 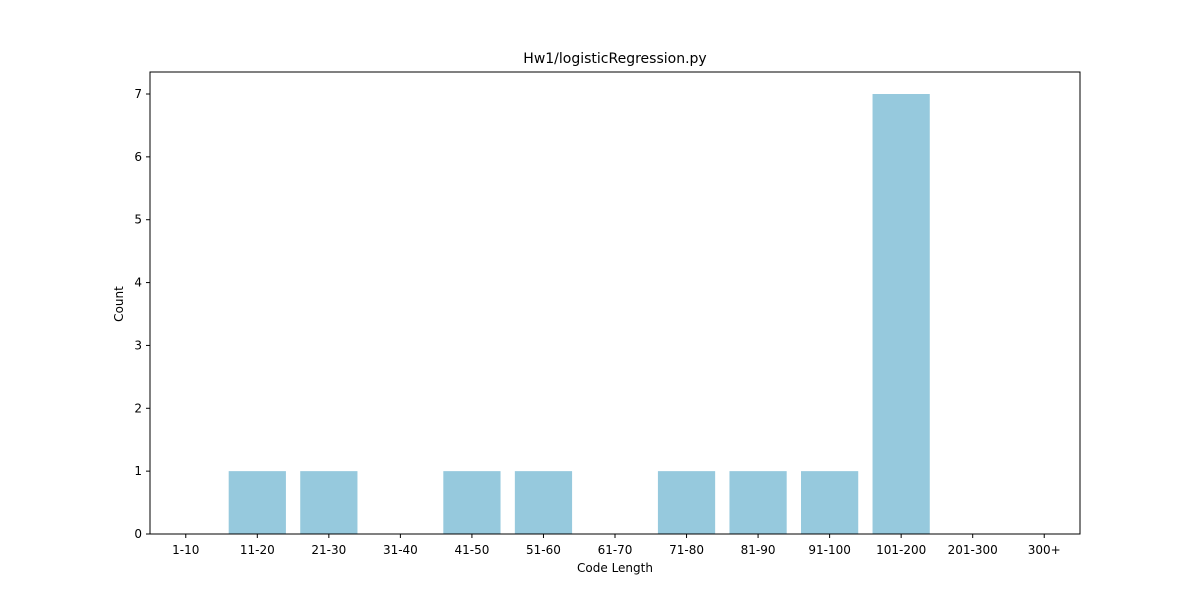 What do you see at coordinates (400, 550) in the screenshot?
I see `x-tick-label: 31-40` at bounding box center [400, 550].